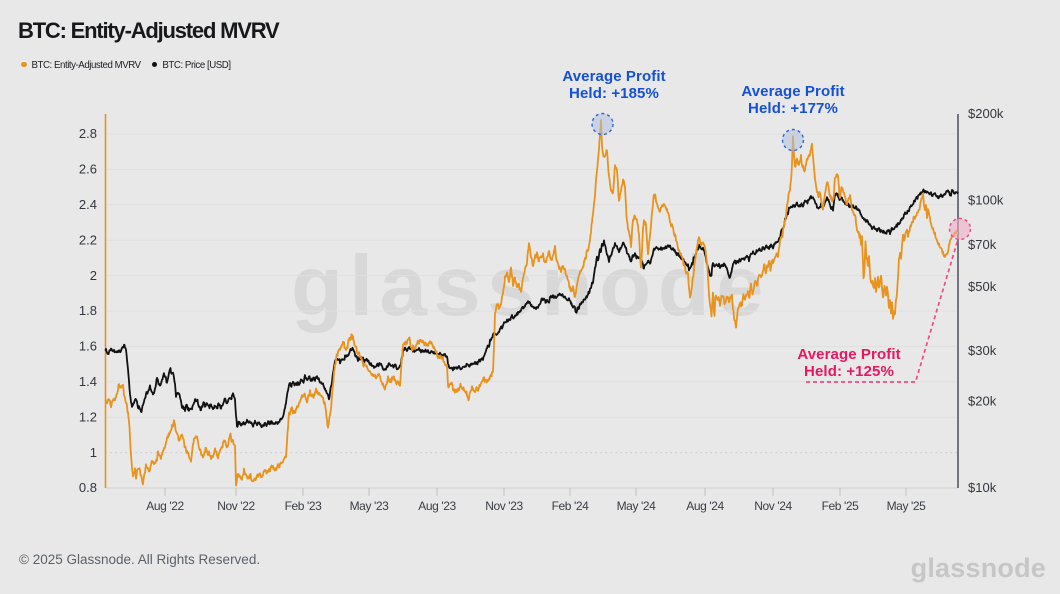 This screenshot has height=594, width=1060. I want to click on svg-text: Feb '25, so click(841, 506).